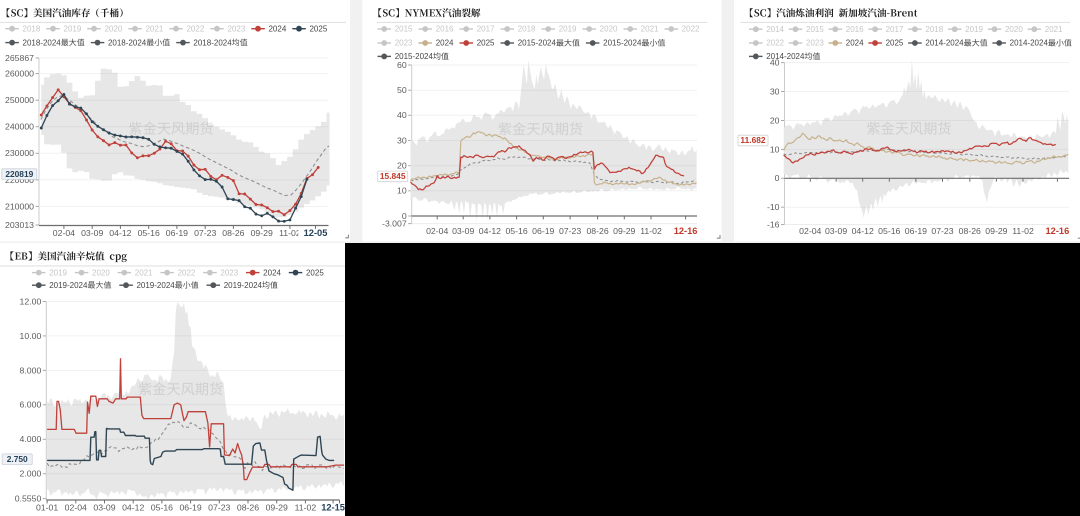 The image size is (1080, 516). I want to click on svg-text: 2.000, so click(31, 474).